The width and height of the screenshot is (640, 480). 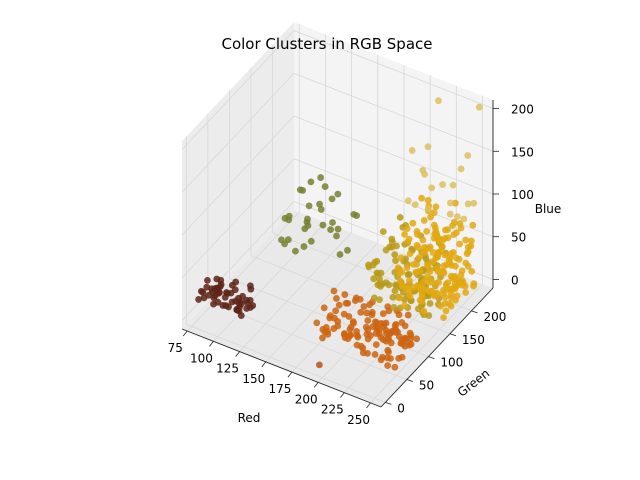 What do you see at coordinates (238, 90) in the screenshot?
I see `grid-z-left` at bounding box center [238, 90].